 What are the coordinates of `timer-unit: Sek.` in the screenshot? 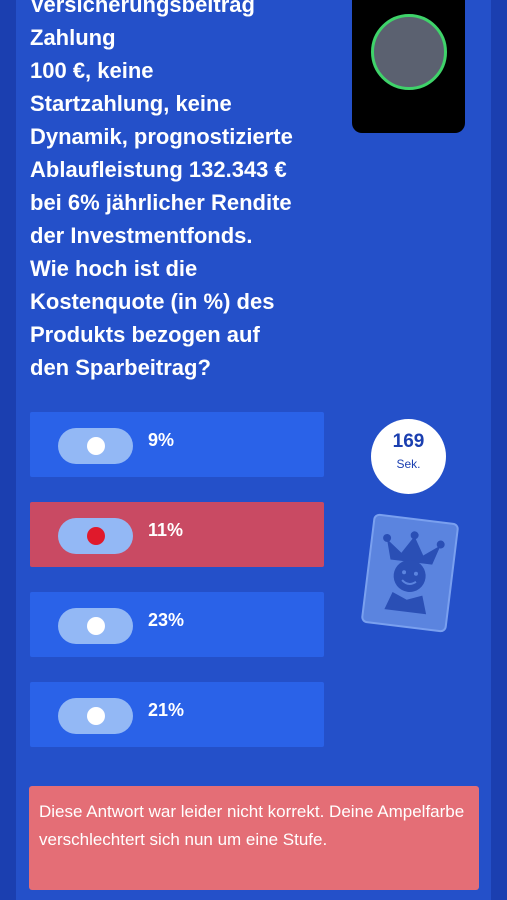 It's located at (408, 464).